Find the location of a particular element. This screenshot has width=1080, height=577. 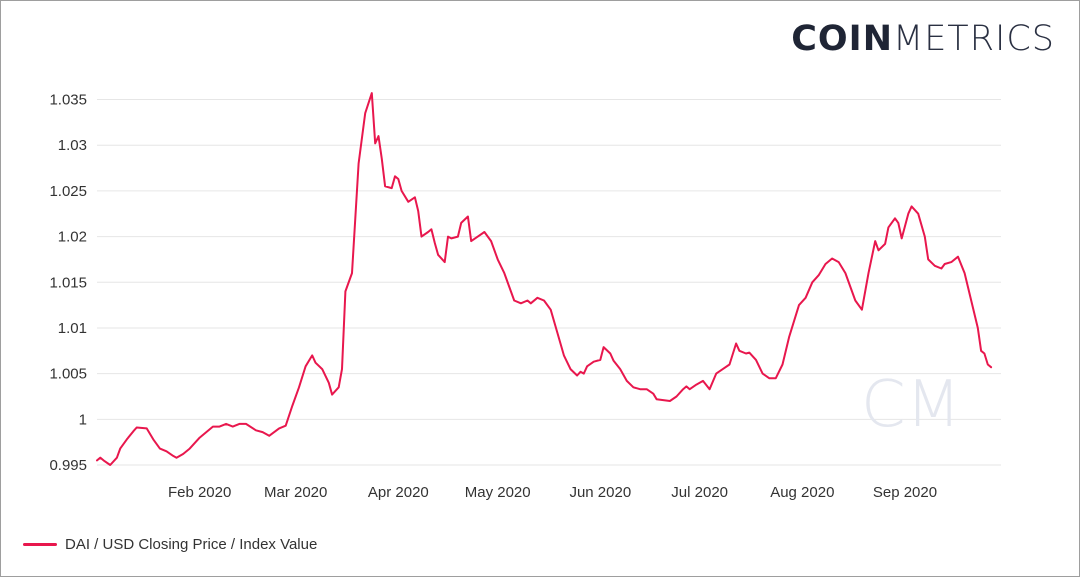

y-tick-label: 1.02 is located at coordinates (72, 237).